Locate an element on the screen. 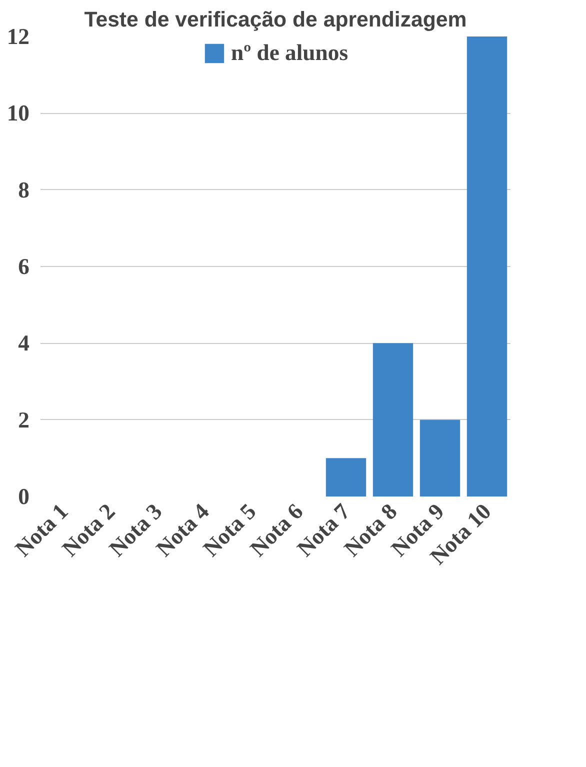  y-tick-label: 0 is located at coordinates (24, 496).